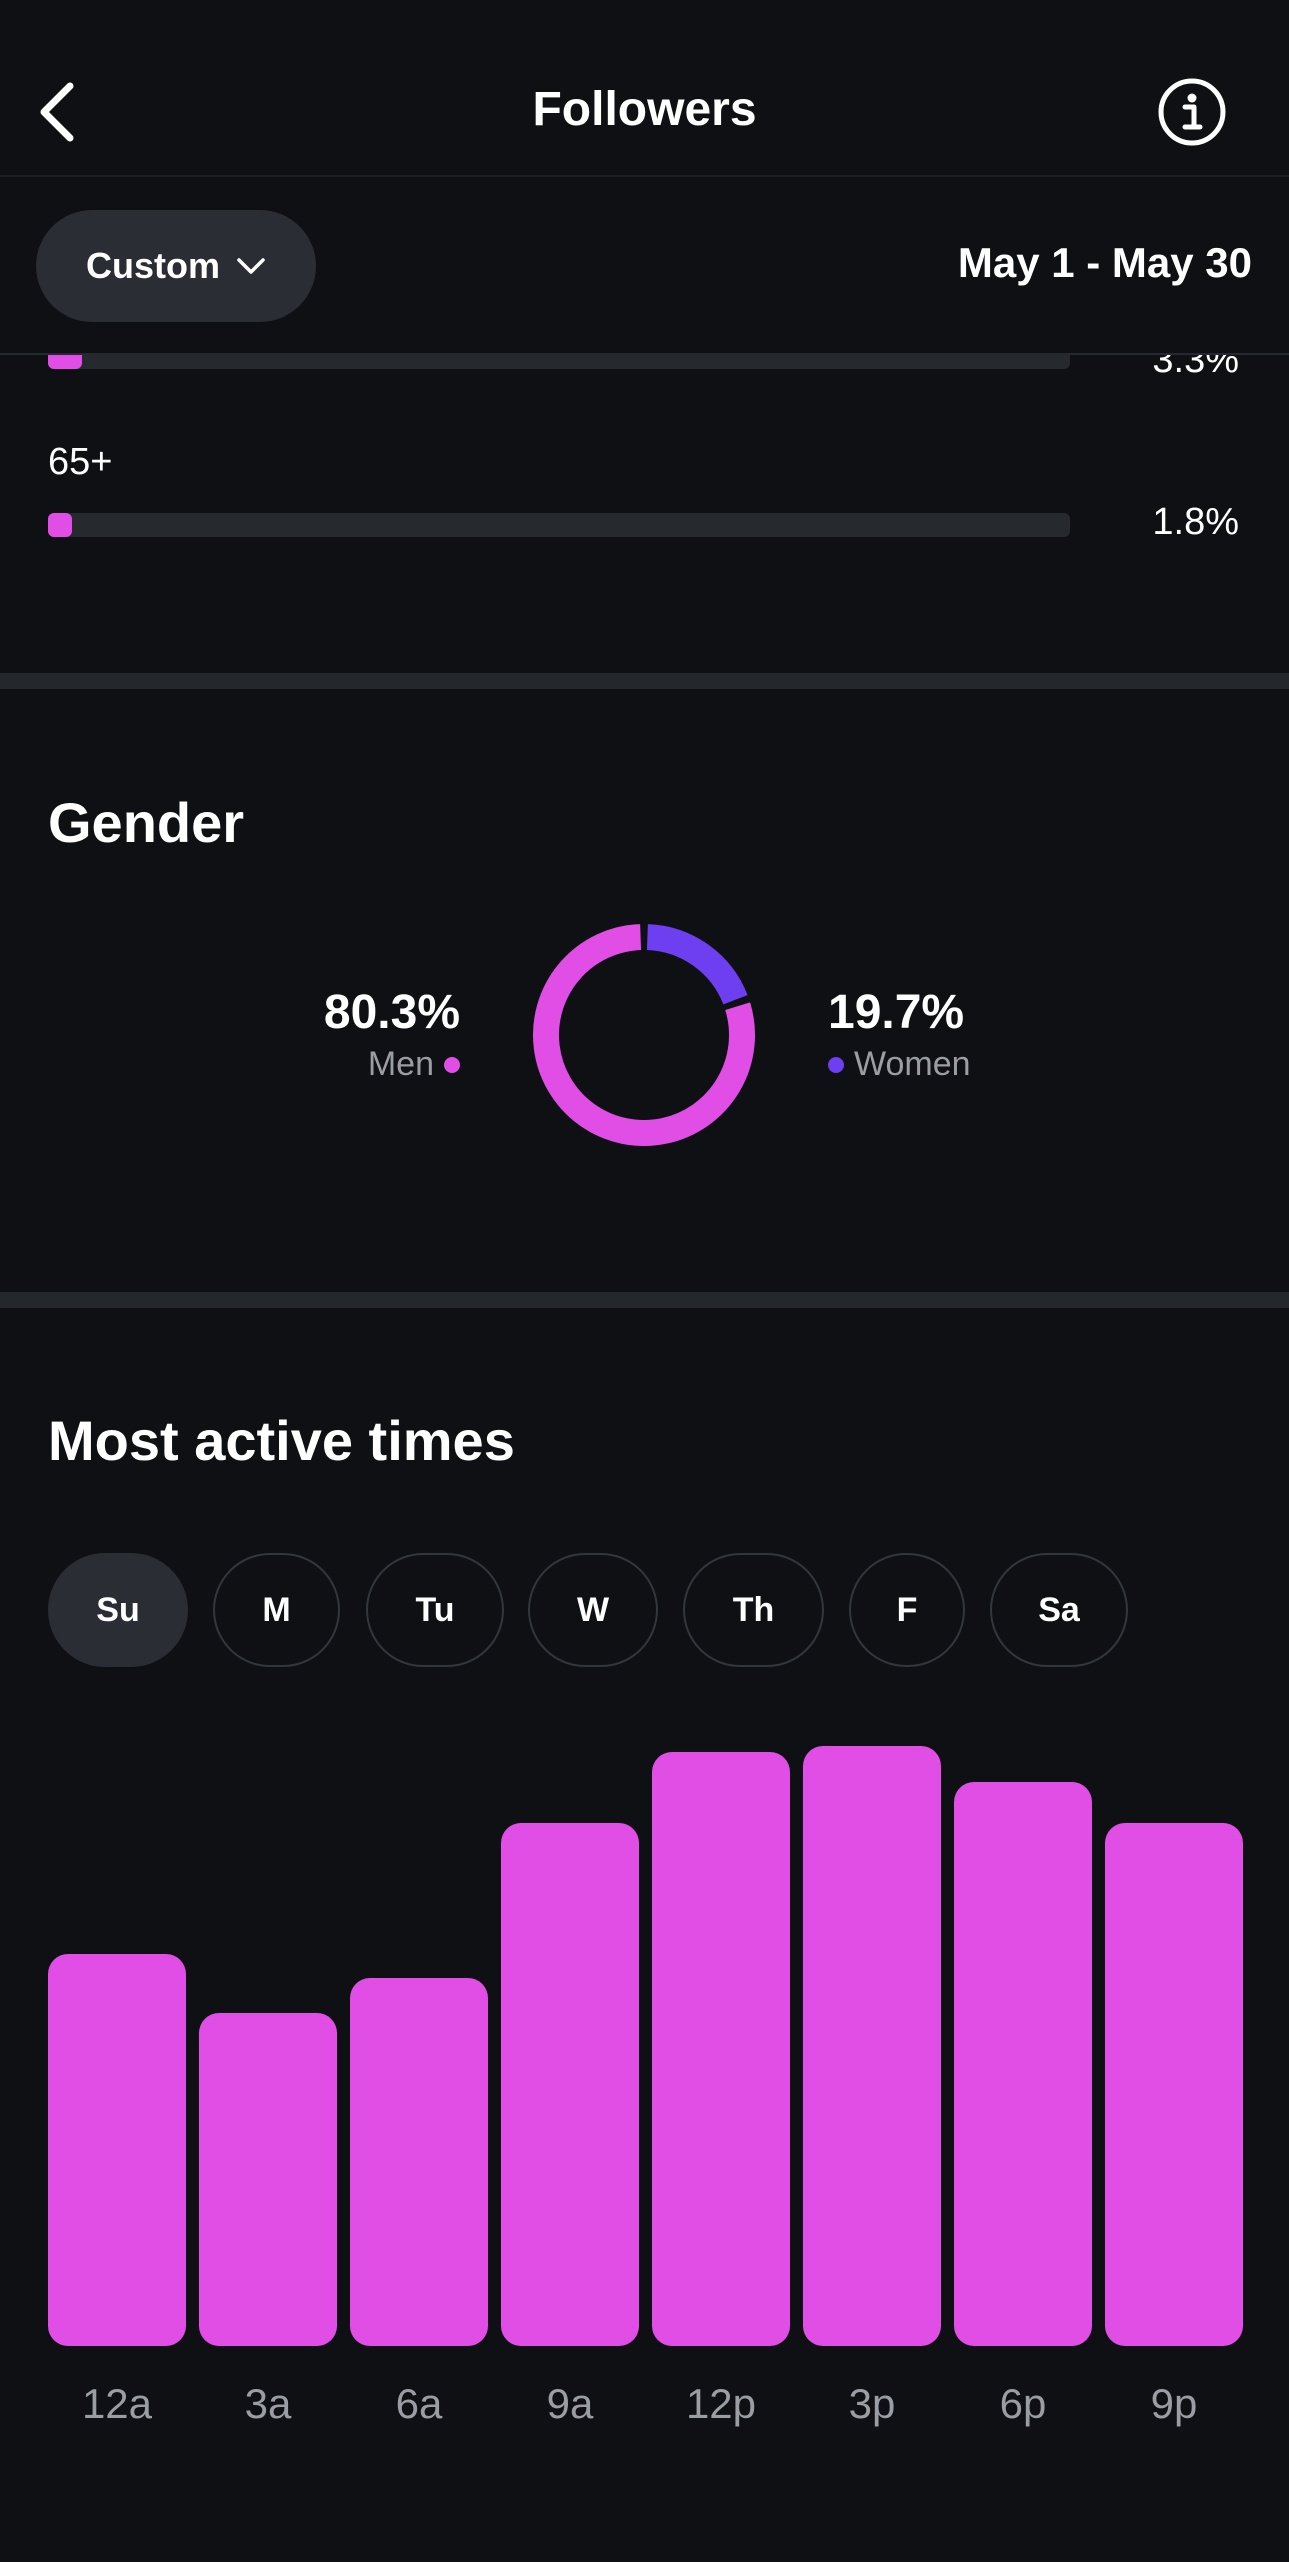  What do you see at coordinates (452, 1064) in the screenshot?
I see `men-color-dot` at bounding box center [452, 1064].